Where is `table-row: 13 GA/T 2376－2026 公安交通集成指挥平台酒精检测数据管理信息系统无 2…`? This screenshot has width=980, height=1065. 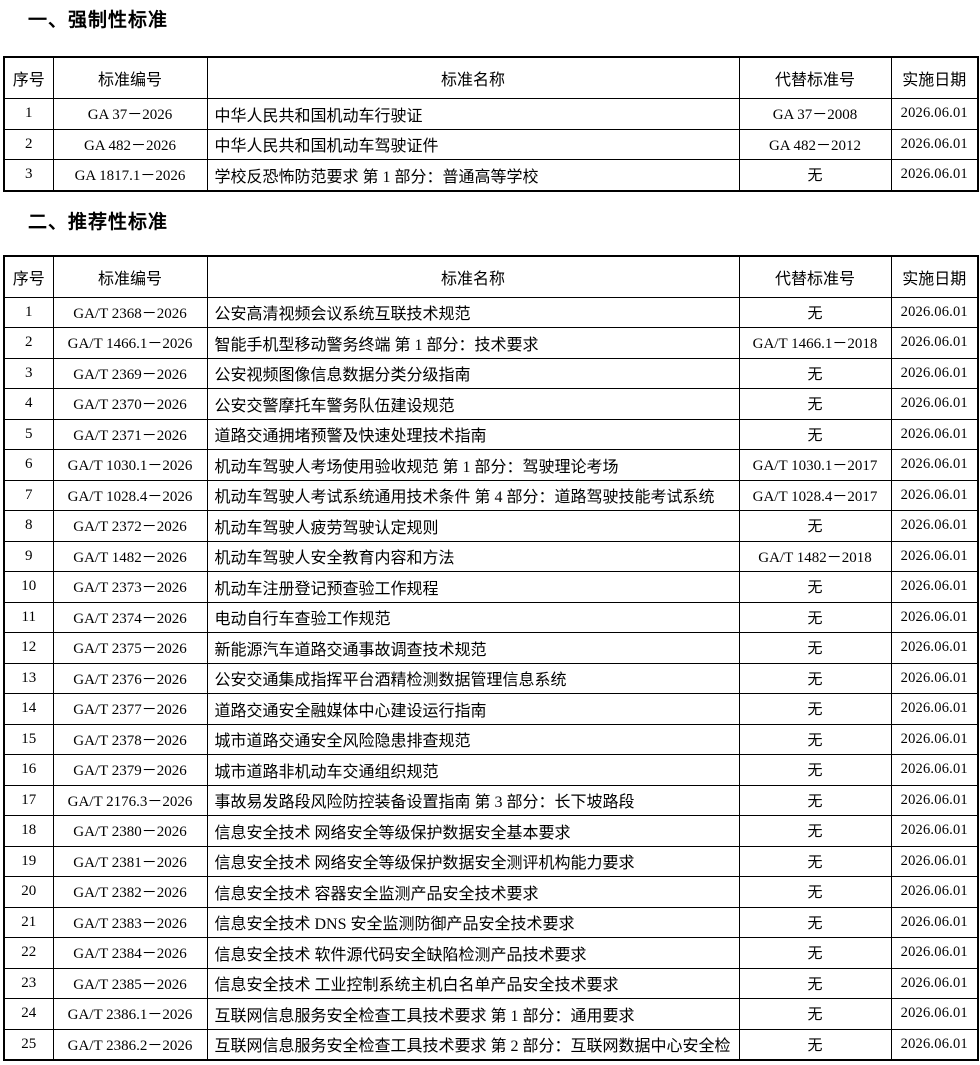
table-row: 13 GA/T 2376－2026 公安交通集成指挥平台酒精检测数据管理信息系统无 2… is located at coordinates (491, 678).